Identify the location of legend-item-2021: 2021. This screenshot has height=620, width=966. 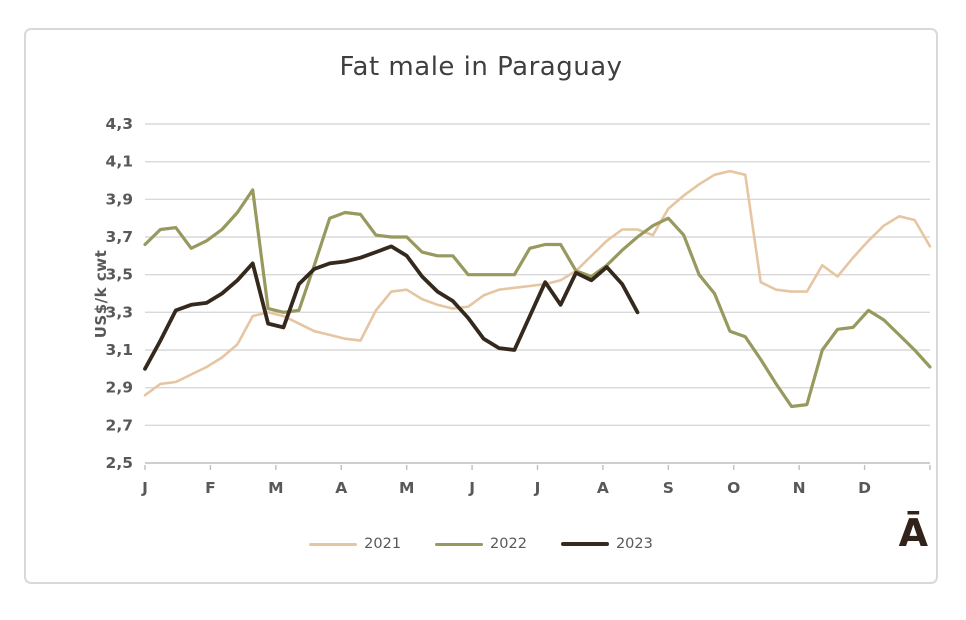
(355, 544).